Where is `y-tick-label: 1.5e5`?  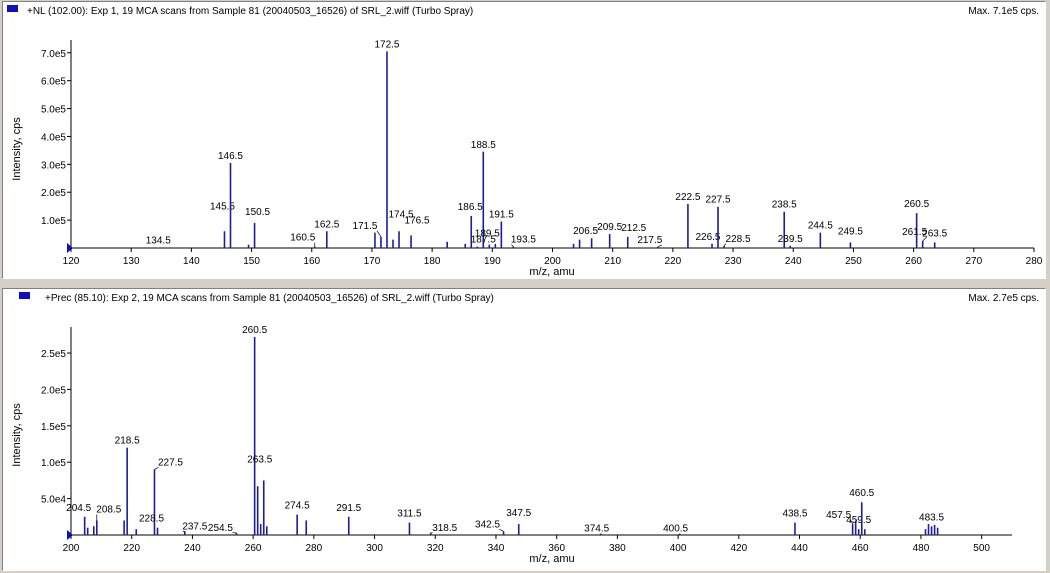 y-tick-label: 1.5e5 is located at coordinates (53, 427).